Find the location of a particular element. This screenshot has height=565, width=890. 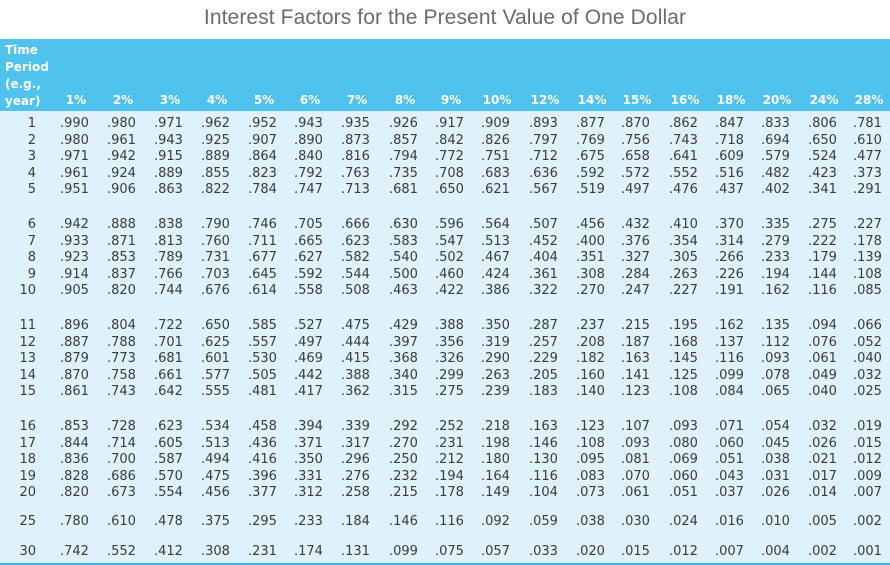

factor-cell: .583 is located at coordinates (403, 241).